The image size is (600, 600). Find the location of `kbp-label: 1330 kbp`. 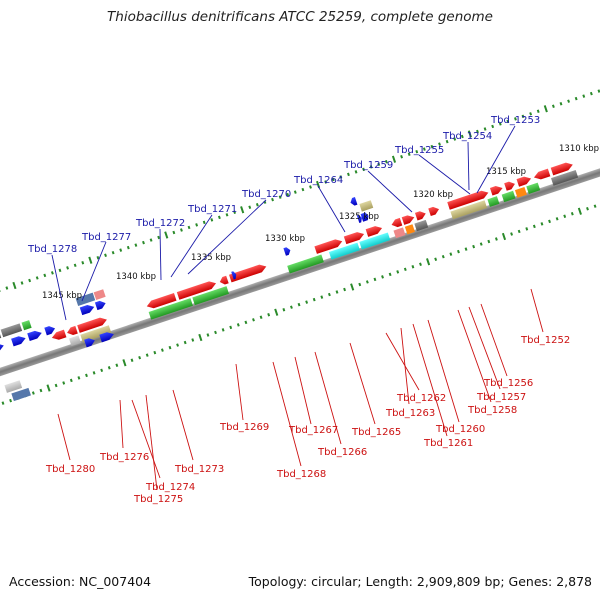

kbp-label: 1330 kbp is located at coordinates (285, 239).